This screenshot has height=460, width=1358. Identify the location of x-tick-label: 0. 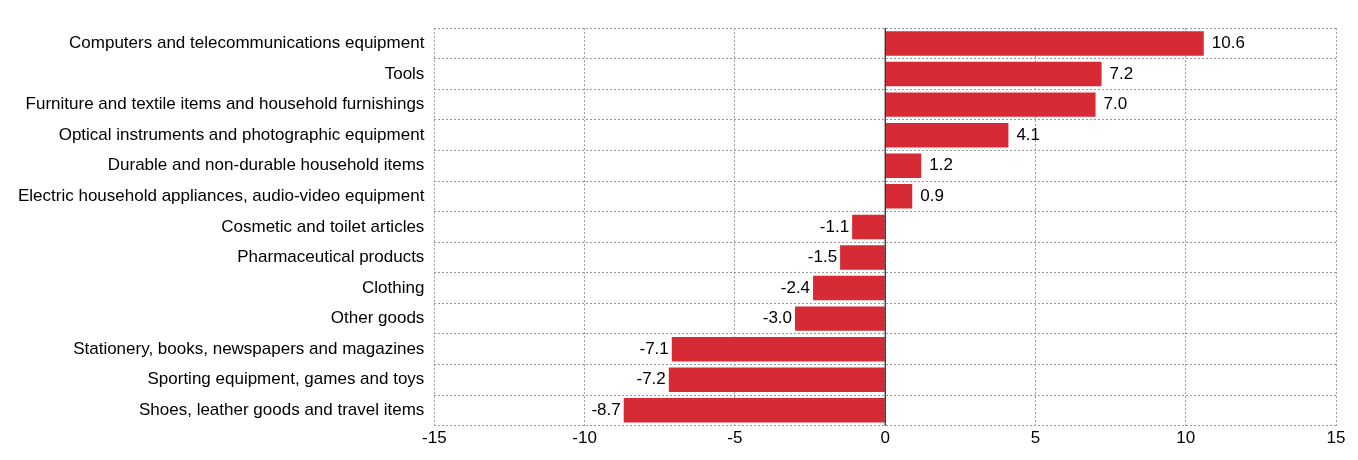
(885, 438).